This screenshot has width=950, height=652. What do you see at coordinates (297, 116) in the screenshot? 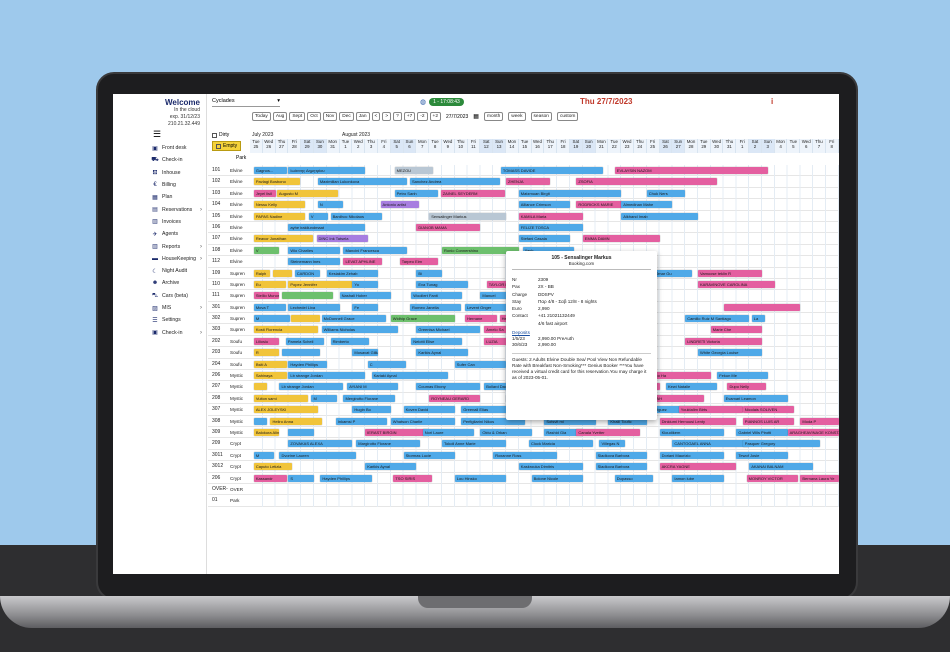
I see `nav-button-2: Sept` at bounding box center [297, 116].